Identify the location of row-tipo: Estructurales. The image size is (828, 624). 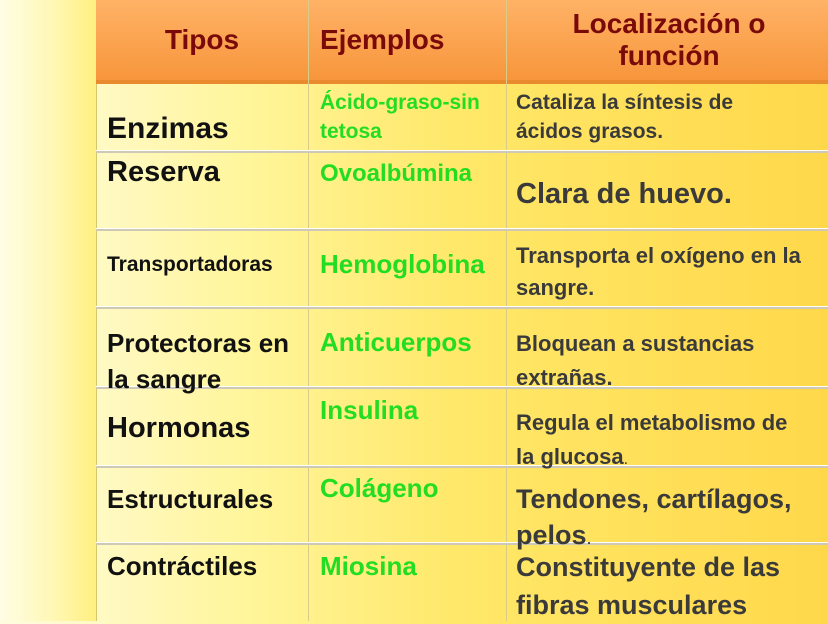
(190, 499).